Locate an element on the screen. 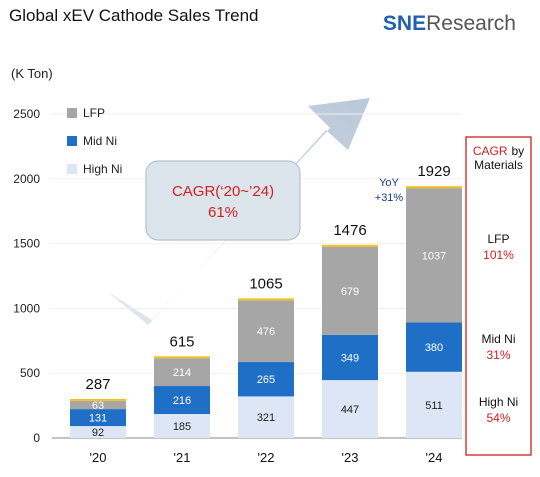 Image resolution: width=540 pixels, height=477 pixels. x-category-label: '21 is located at coordinates (182, 457).